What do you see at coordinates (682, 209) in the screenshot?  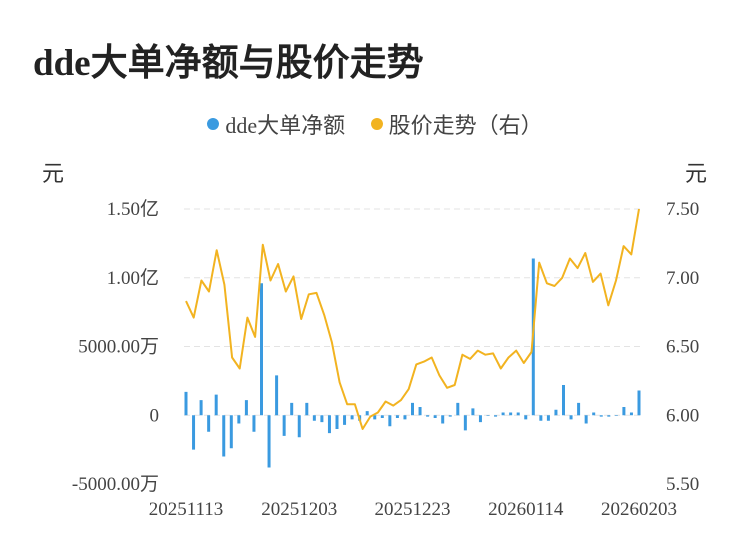 I see `y-right-tick-label: 7.50` at bounding box center [682, 209].